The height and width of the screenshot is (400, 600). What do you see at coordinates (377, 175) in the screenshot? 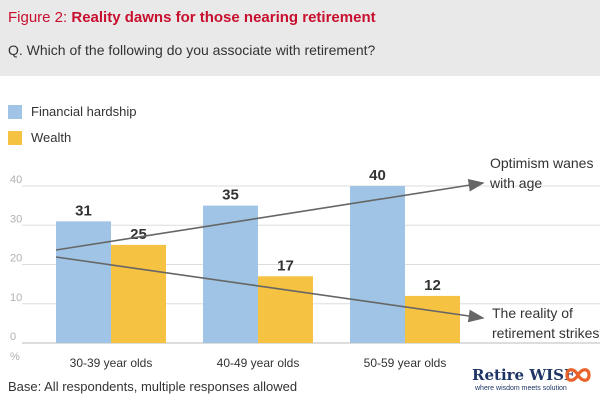
I see `data-label-financial-hardship-50-59-year-olds: 40` at bounding box center [377, 175].